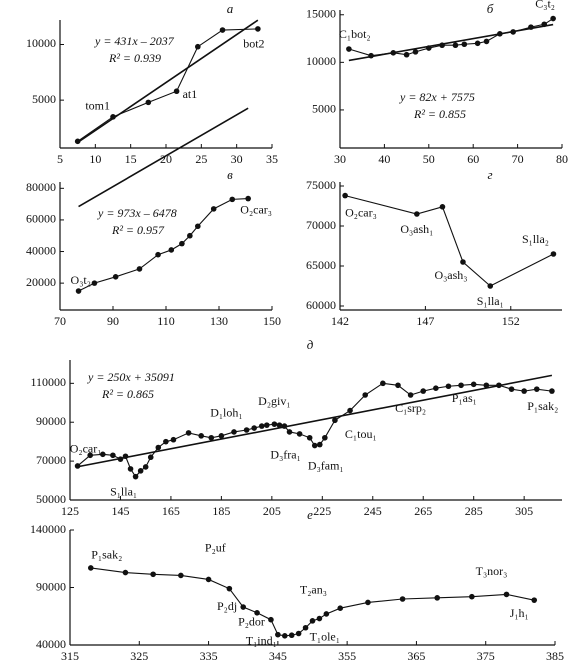  I want to click on point-label: C₃t₂, so click(545, 5).